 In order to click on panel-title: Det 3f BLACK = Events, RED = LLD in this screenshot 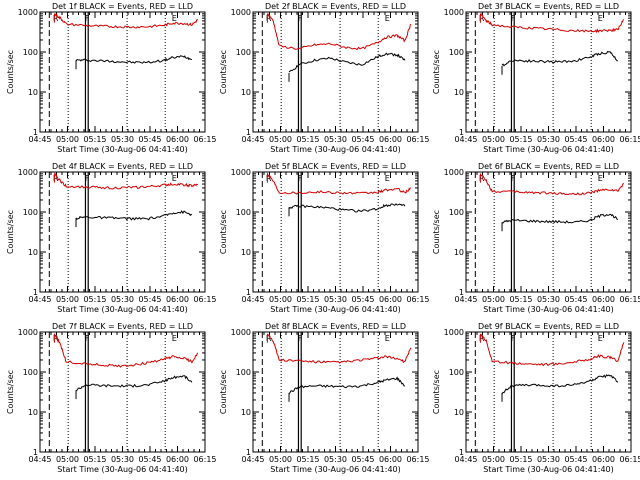, I will do `click(548, 6)`.